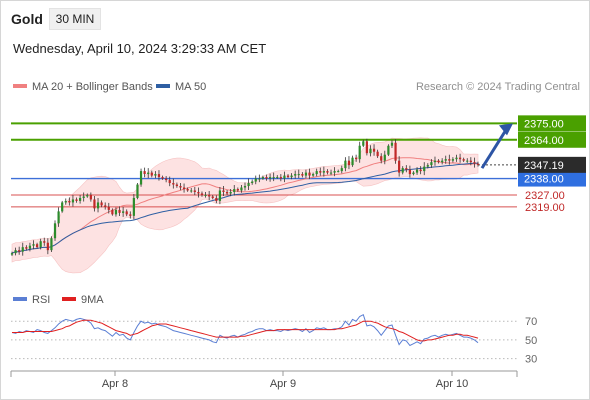  I want to click on main-legend: MA 20 + Bollinger Bands MA 50, so click(109, 87).